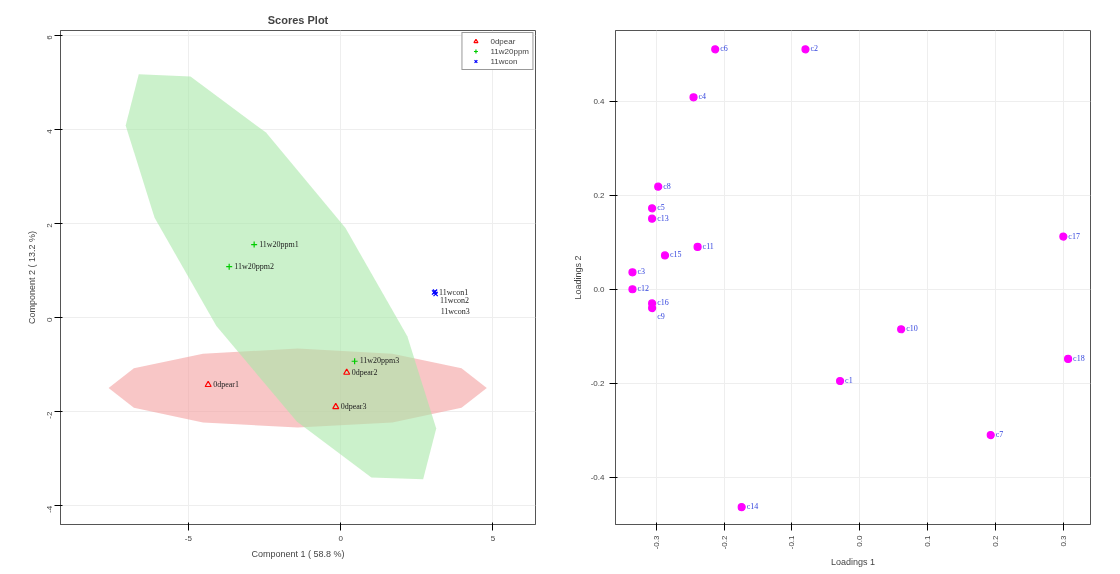 This screenshot has width=1120, height=574. I want to click on y-tick-label: -4, so click(49, 509).